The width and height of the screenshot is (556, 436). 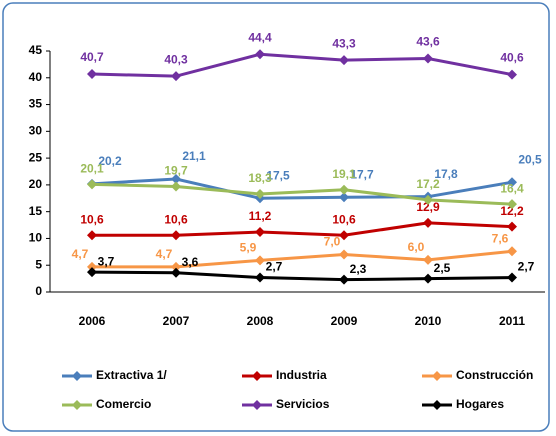 What do you see at coordinates (248, 248) in the screenshot?
I see `data-label: 5,9` at bounding box center [248, 248].